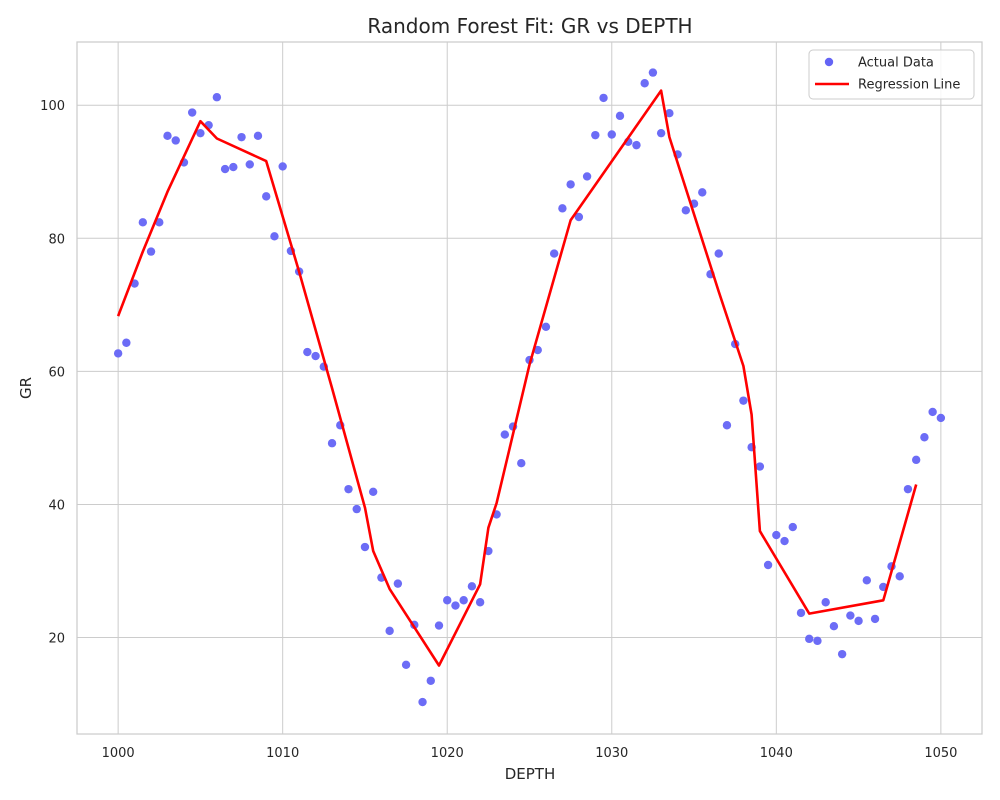  I want to click on y-tick-label: 80, so click(56, 239).